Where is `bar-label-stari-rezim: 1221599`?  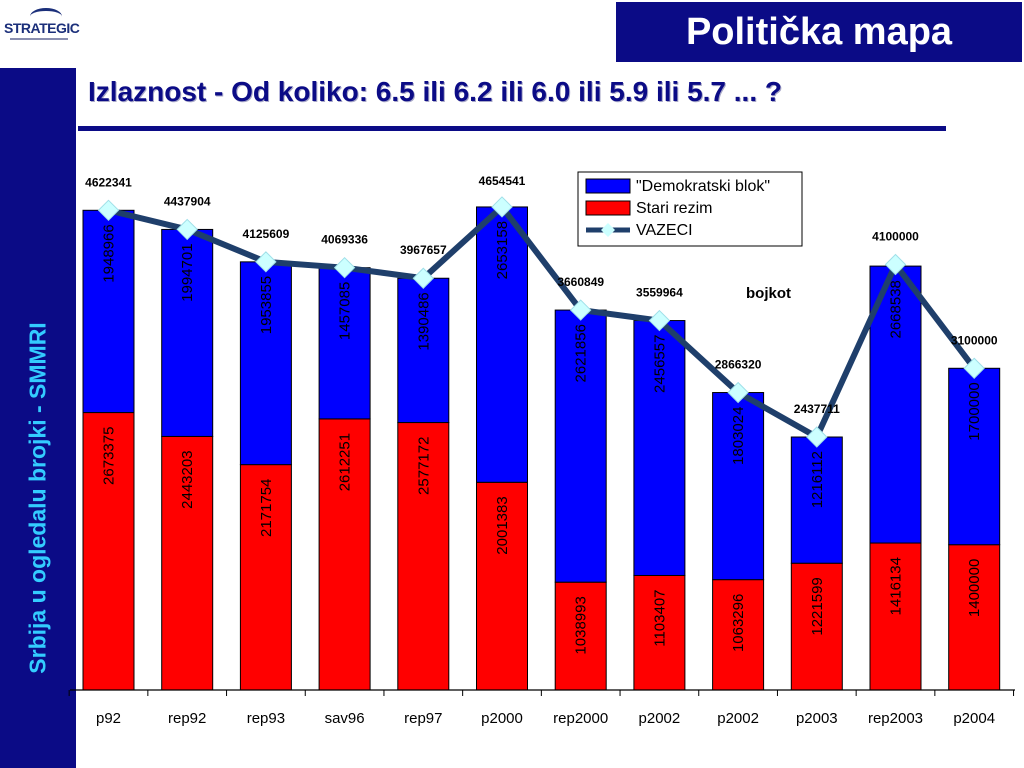 bar-label-stari-rezim: 1221599 is located at coordinates (817, 606).